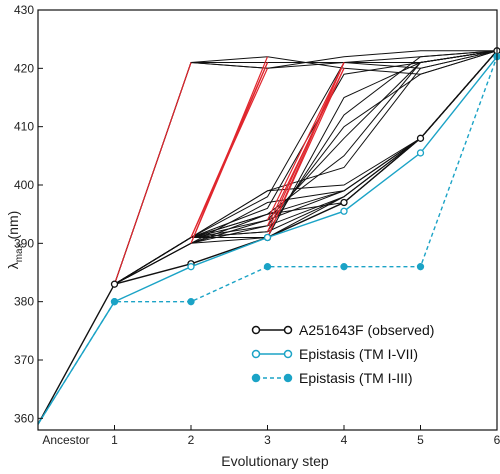  Describe the element at coordinates (65, 440) in the screenshot. I see `x-tick-label: Ancestor` at that location.